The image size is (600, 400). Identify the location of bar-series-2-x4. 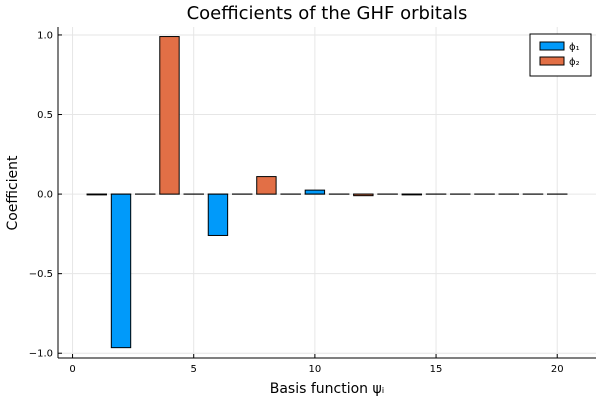
(169, 115).